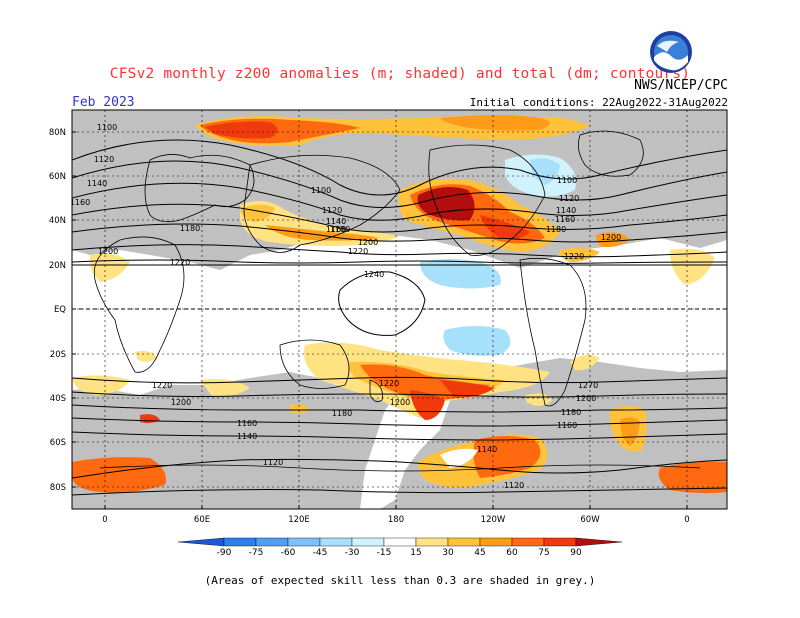  I want to click on contour-label: 1270, so click(588, 385).